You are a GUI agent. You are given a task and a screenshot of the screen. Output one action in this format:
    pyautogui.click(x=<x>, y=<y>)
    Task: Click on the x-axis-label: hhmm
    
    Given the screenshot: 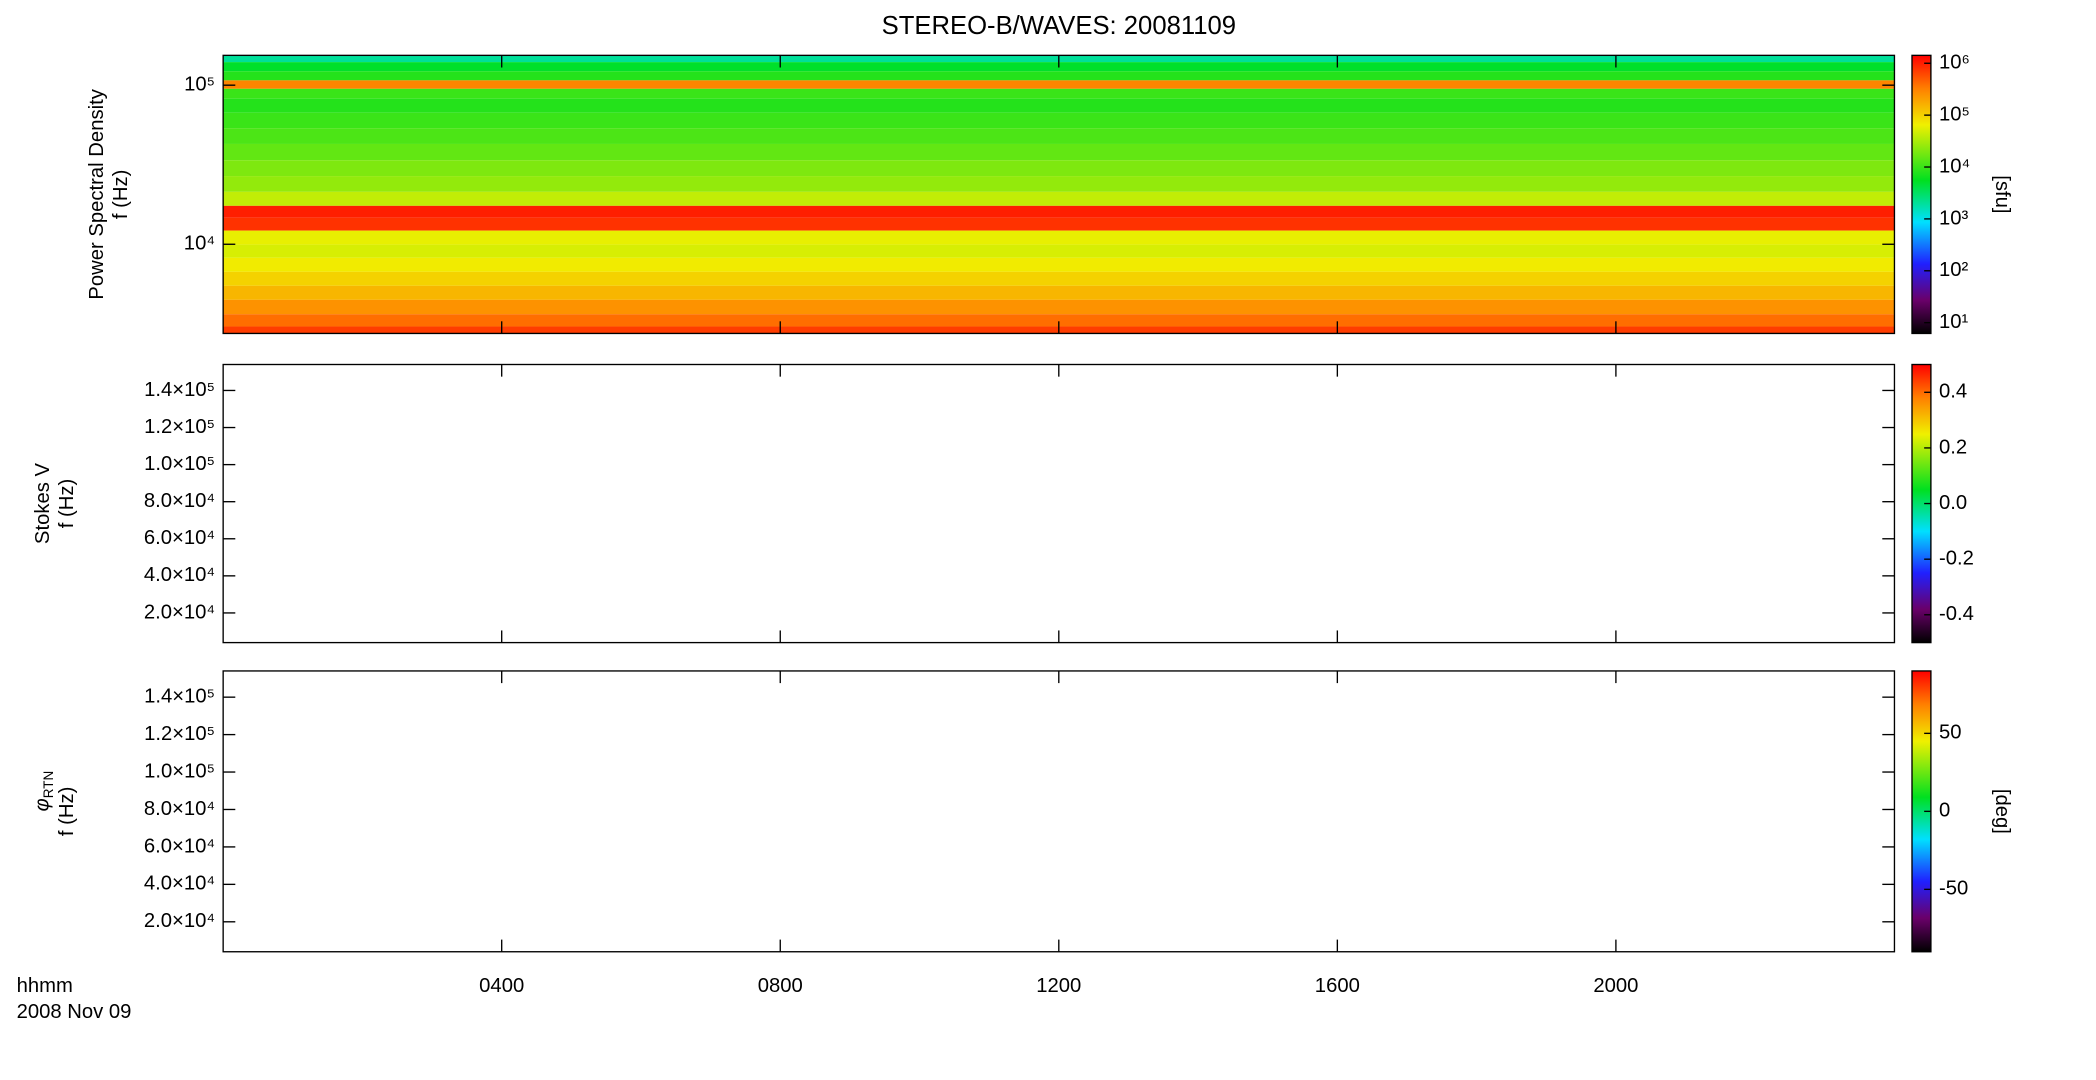 What is the action you would take?
    pyautogui.click(x=45, y=986)
    